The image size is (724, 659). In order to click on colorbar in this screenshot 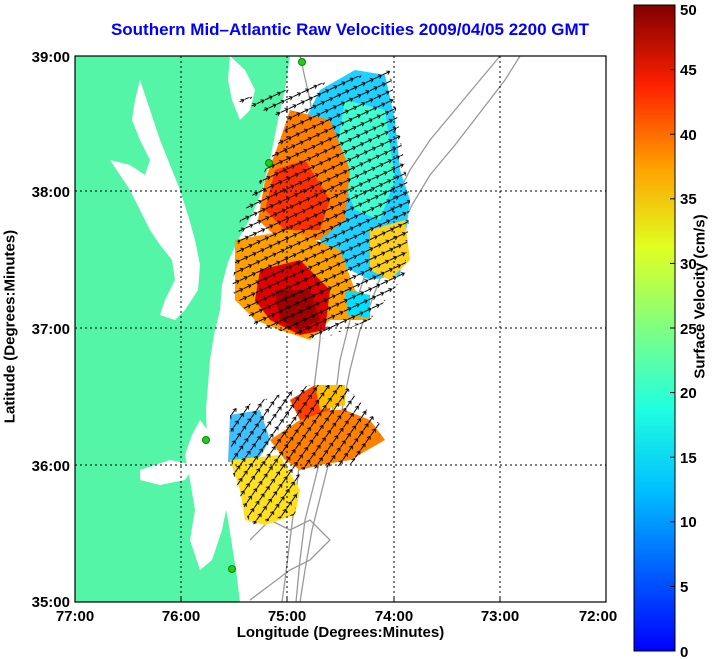, I will do `click(654, 328)`.